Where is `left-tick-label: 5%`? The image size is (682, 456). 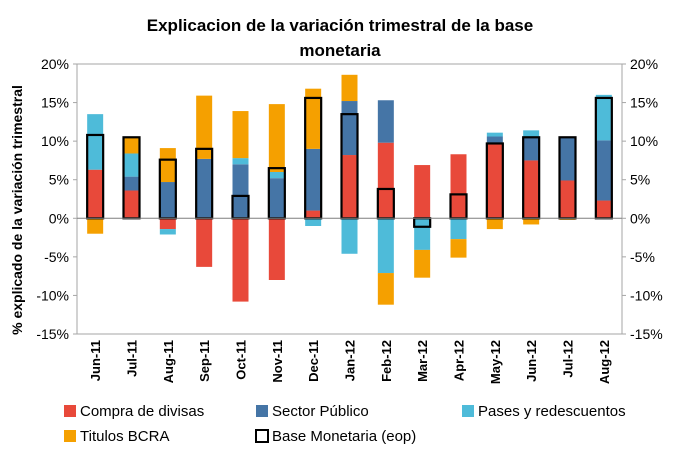
left-tick-label: 5% is located at coordinates (59, 180).